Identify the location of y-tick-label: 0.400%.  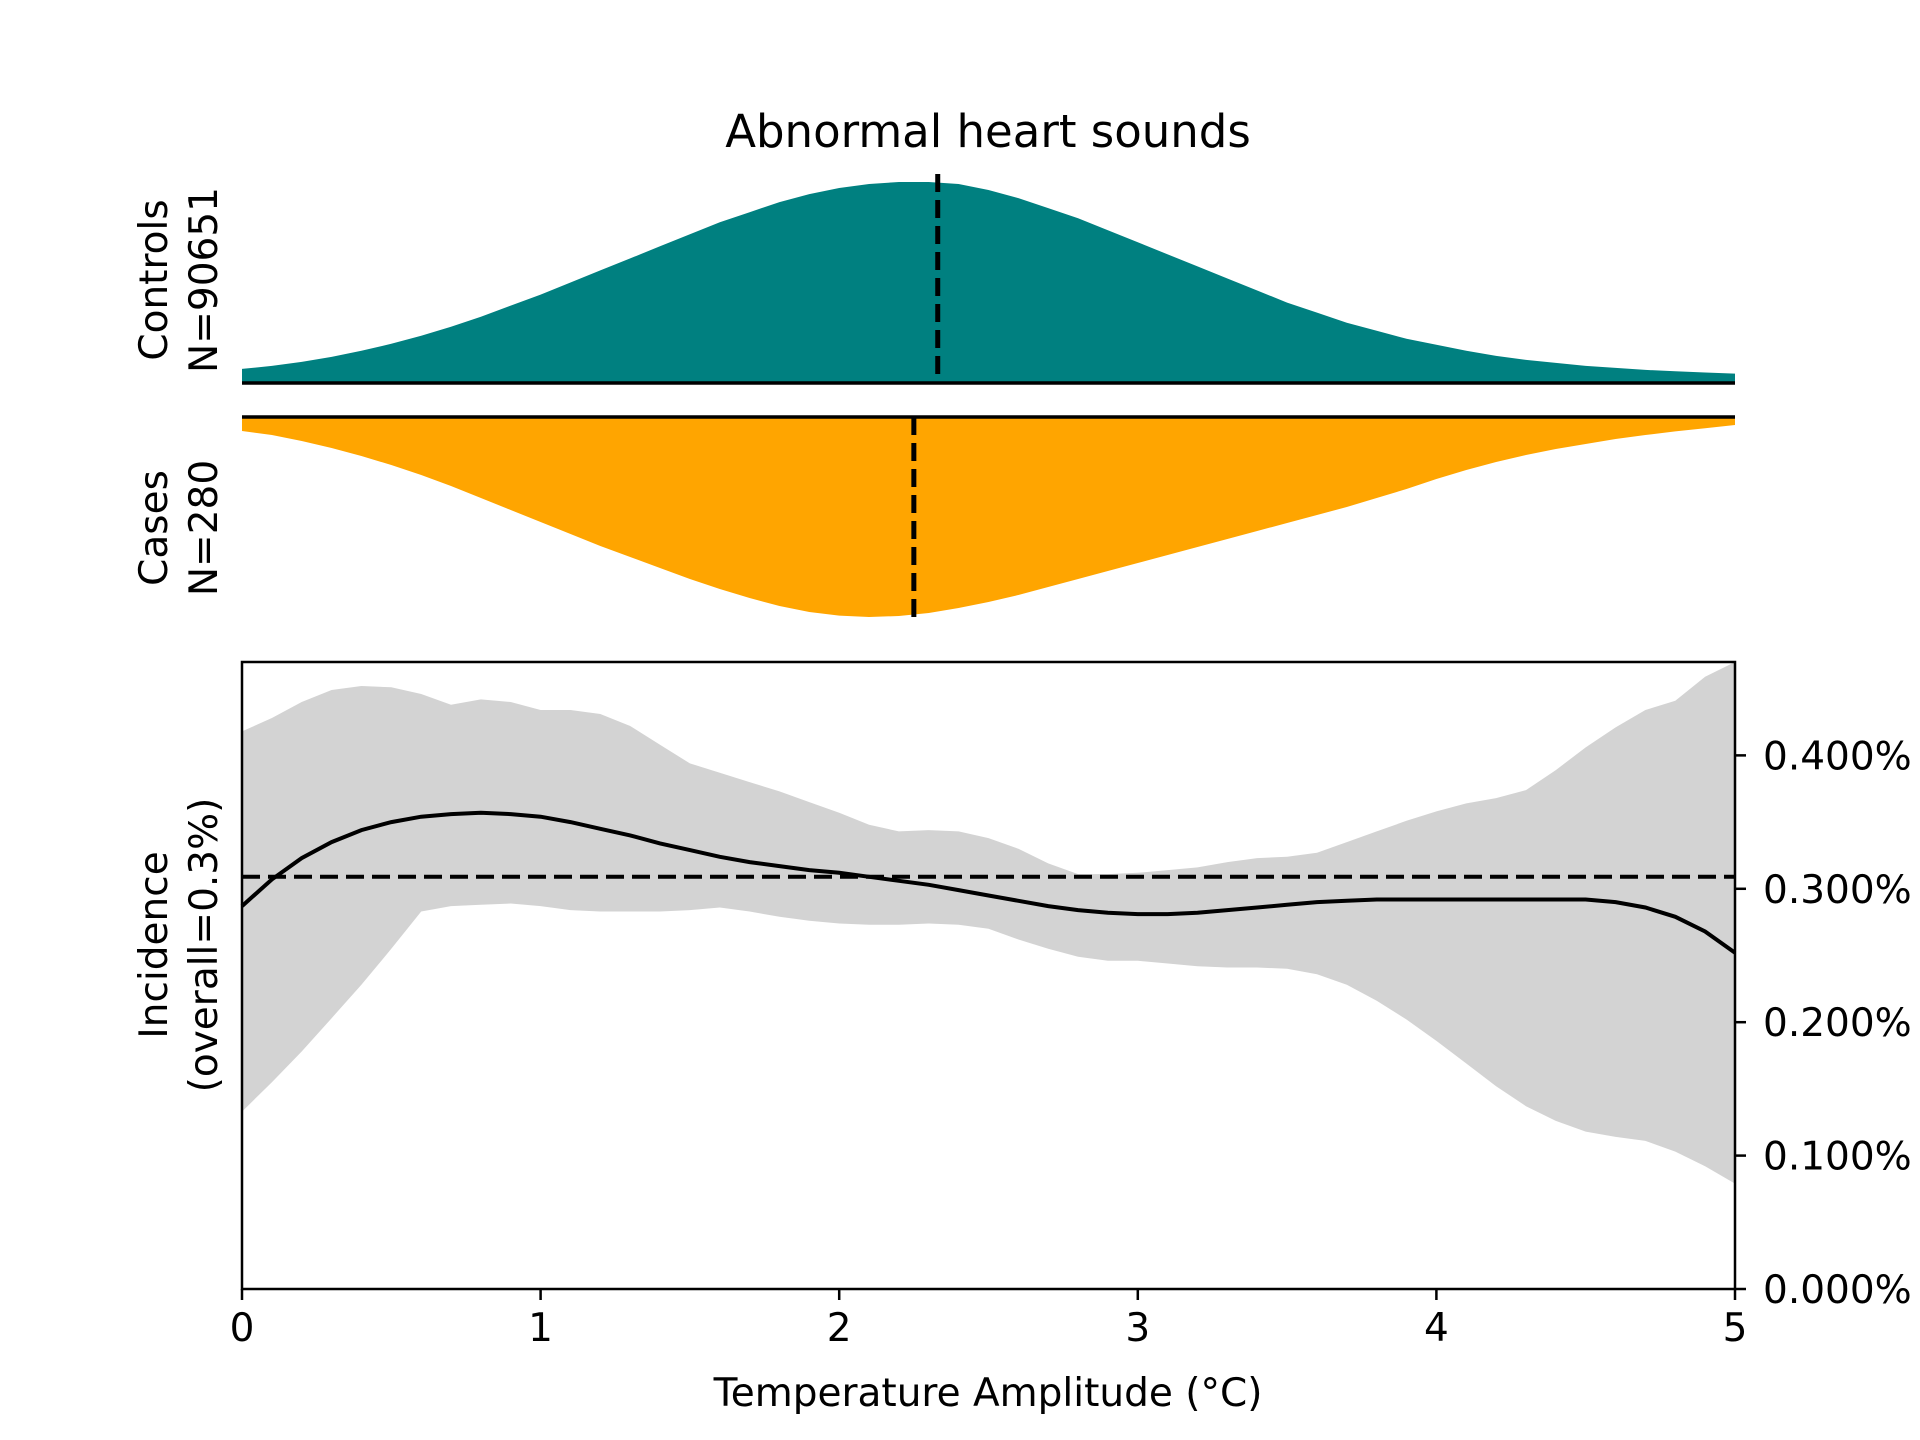
(1837, 756).